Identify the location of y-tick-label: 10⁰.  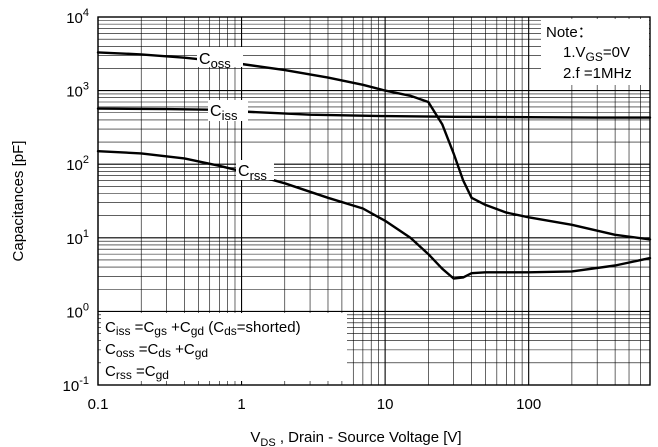
(77, 311).